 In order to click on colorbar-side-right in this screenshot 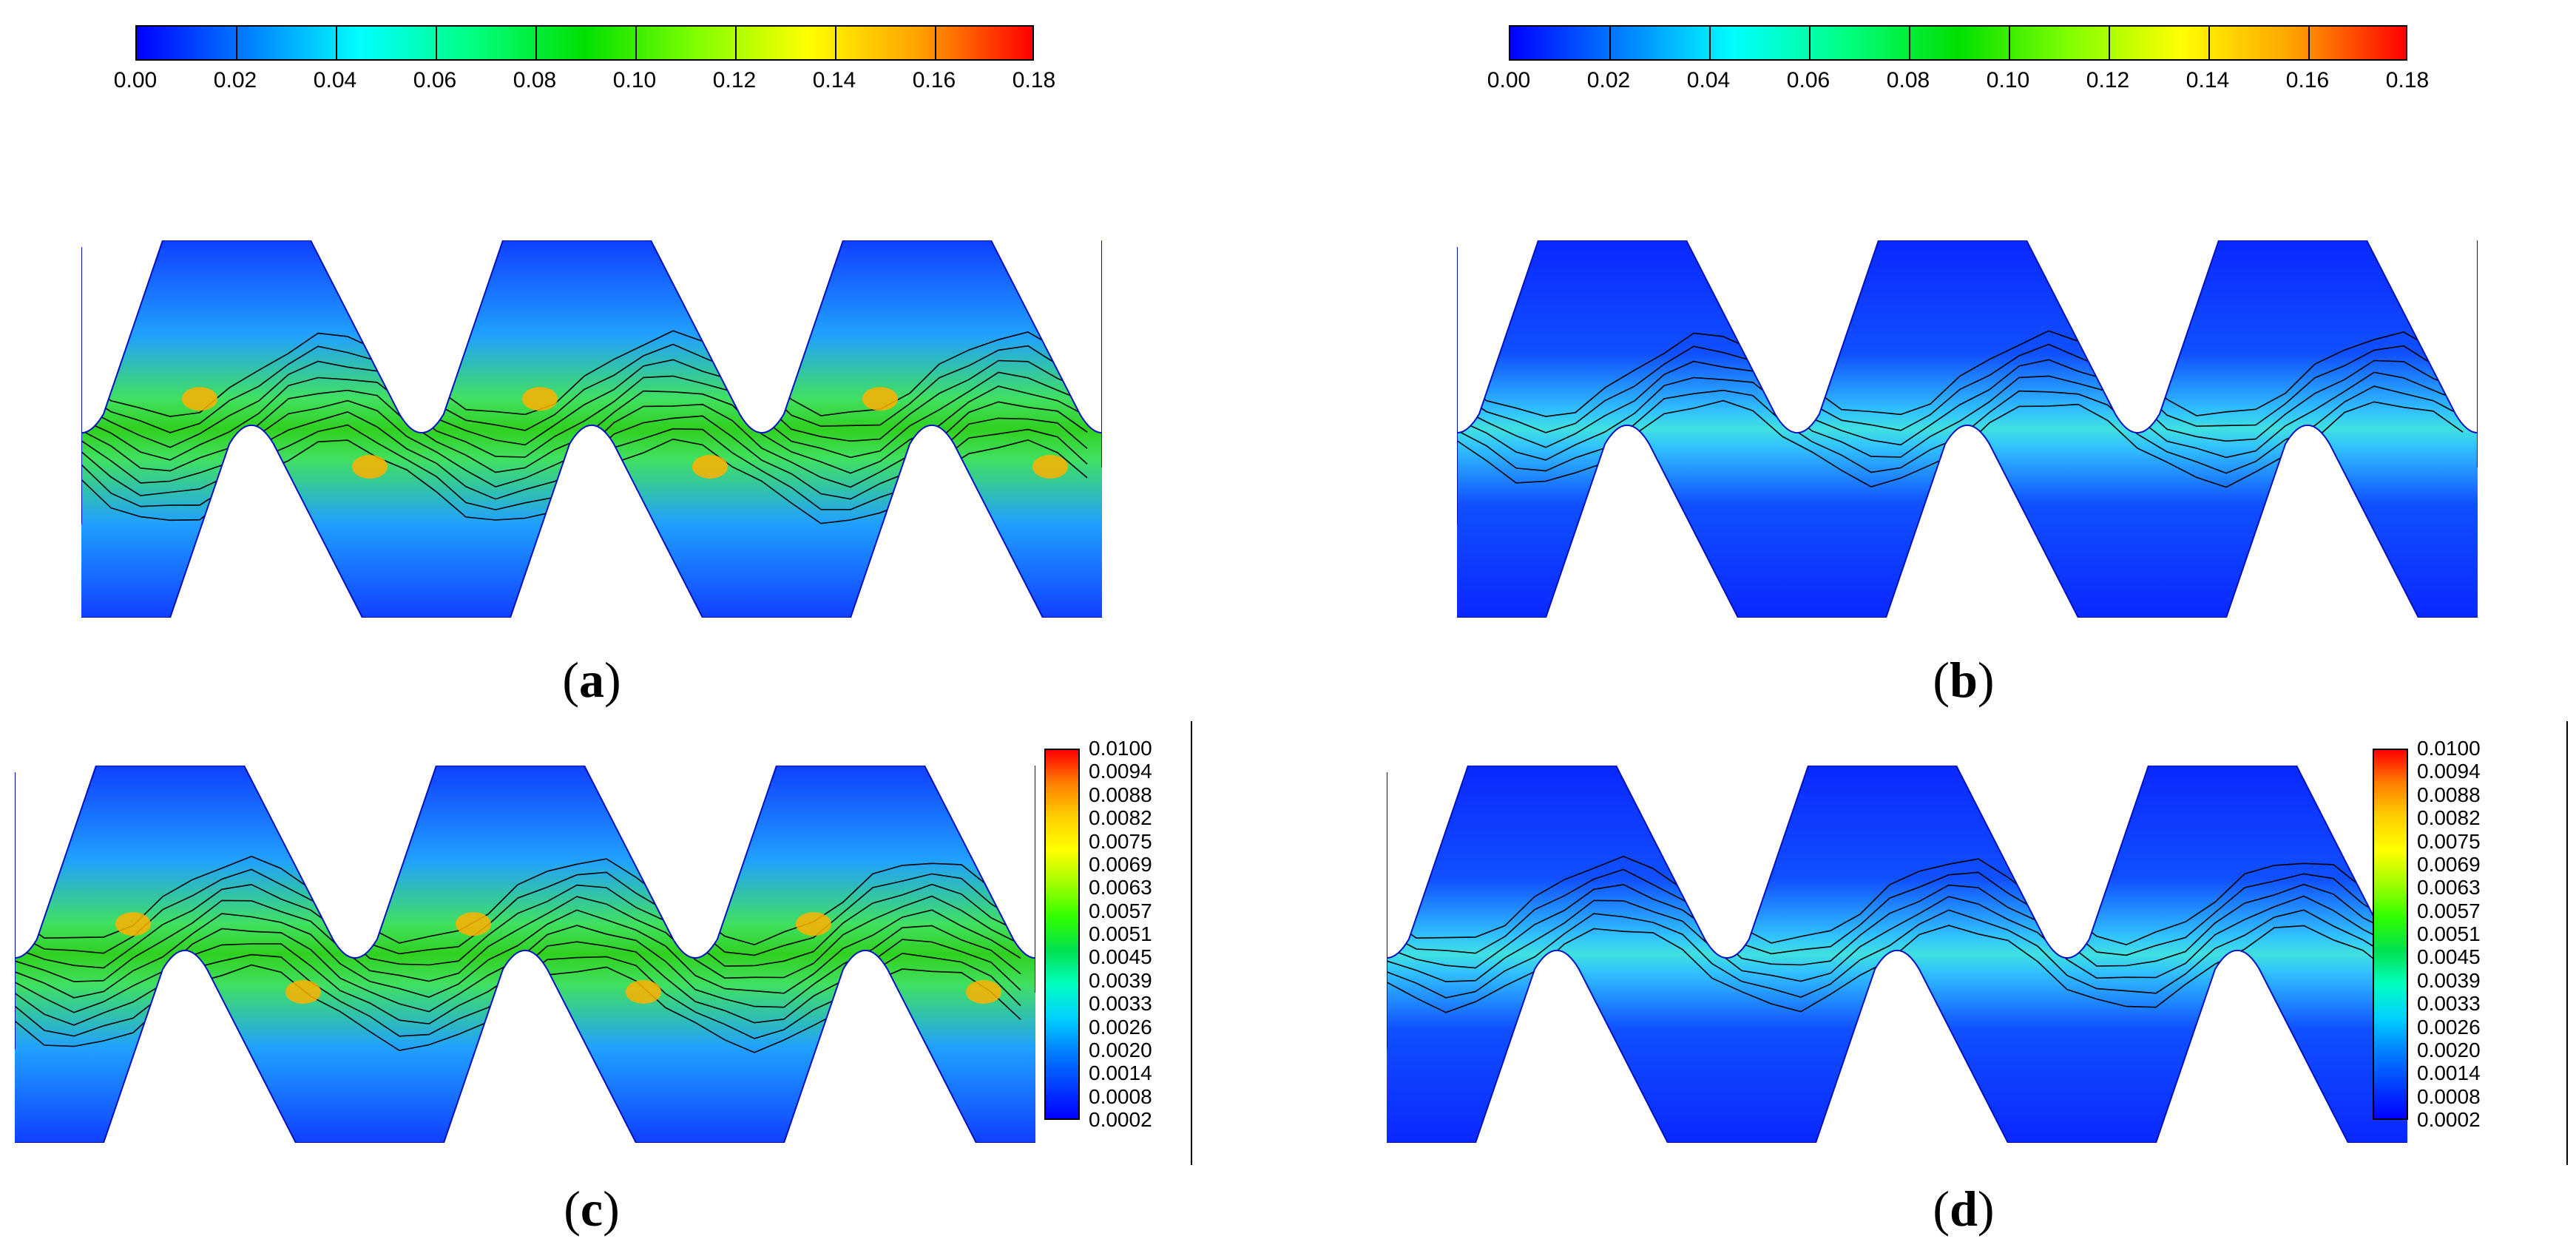, I will do `click(2390, 934)`.